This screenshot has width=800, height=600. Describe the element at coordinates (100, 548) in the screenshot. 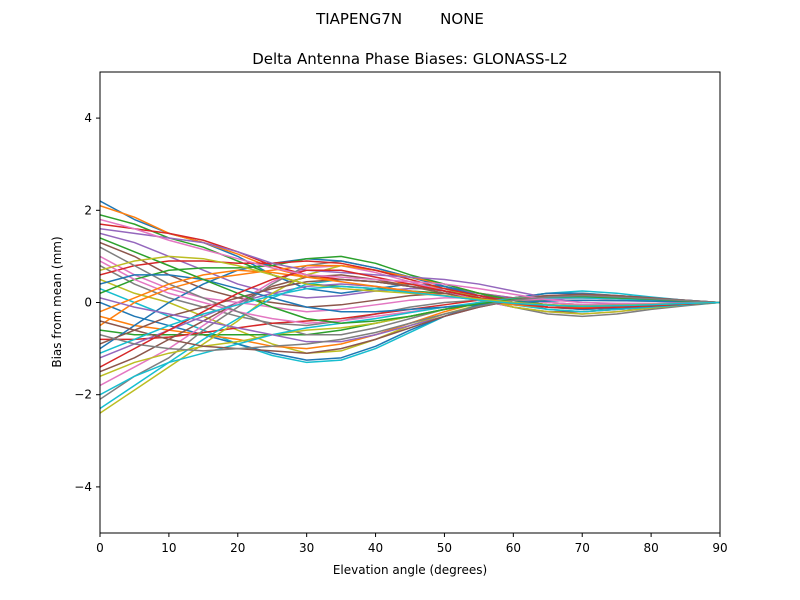

I see `x-tick-label: 0` at that location.